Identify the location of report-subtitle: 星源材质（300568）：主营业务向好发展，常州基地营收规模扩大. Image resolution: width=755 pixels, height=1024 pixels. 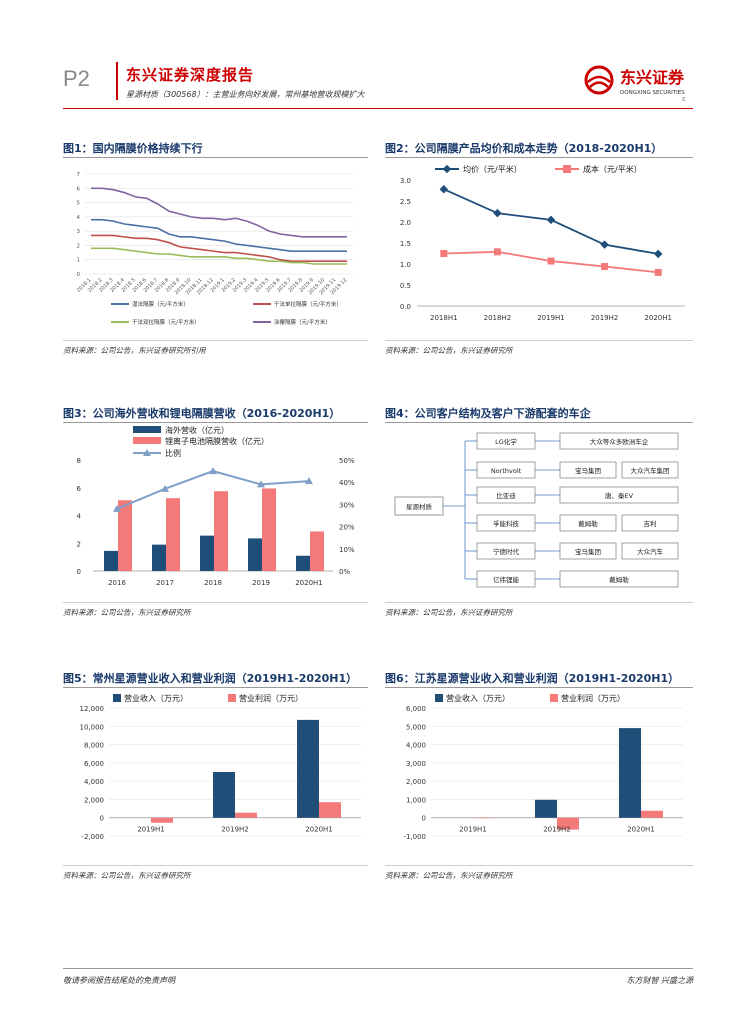
(245, 94).